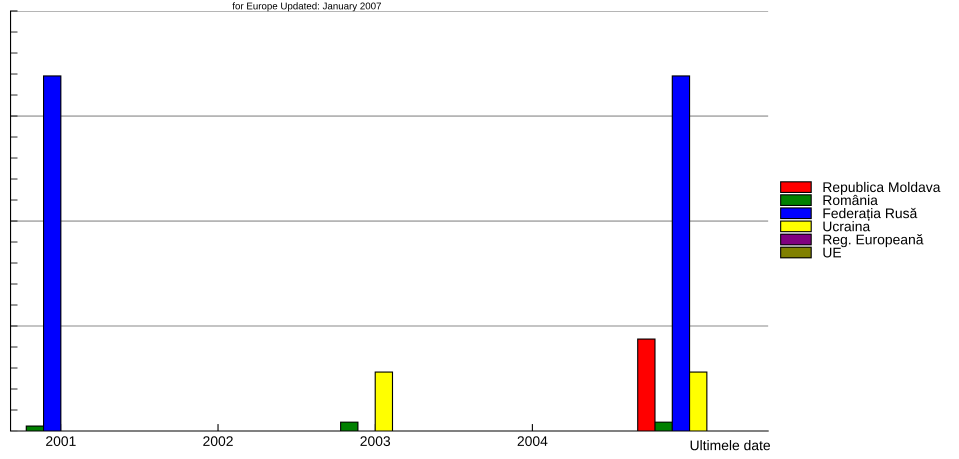  Describe the element at coordinates (218, 441) in the screenshot. I see `x-tick-label: 2002` at that location.